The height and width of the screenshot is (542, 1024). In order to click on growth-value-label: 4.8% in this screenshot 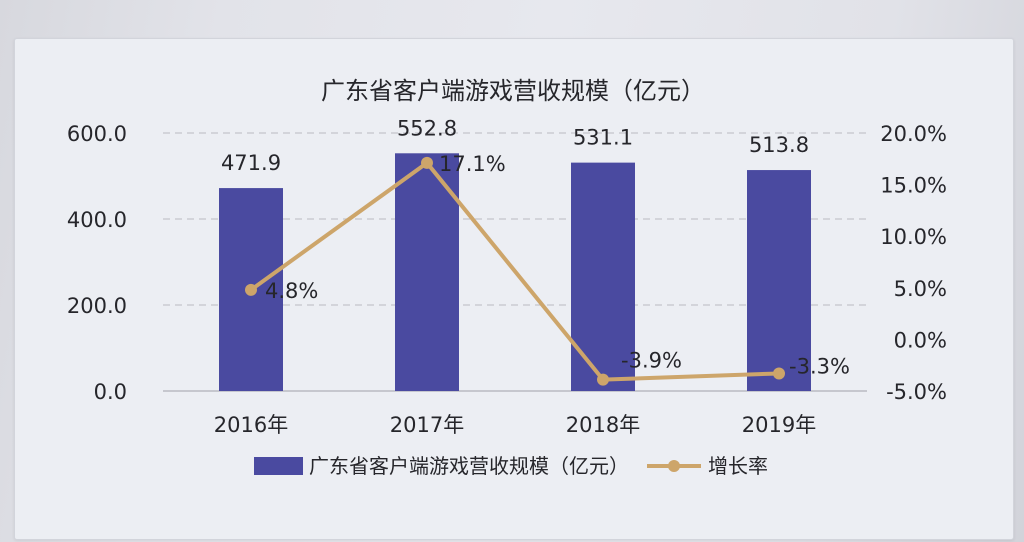, I will do `click(291, 291)`.